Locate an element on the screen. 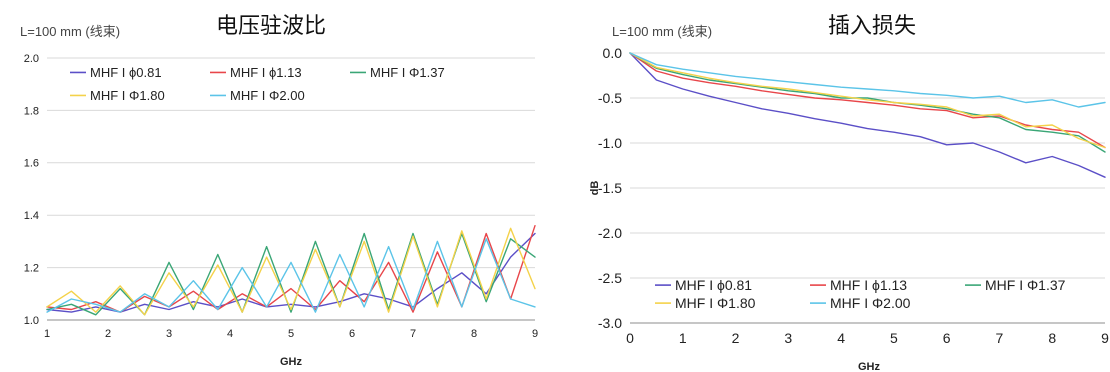 This screenshot has width=1110, height=372. vswr-series-lines is located at coordinates (291, 270).